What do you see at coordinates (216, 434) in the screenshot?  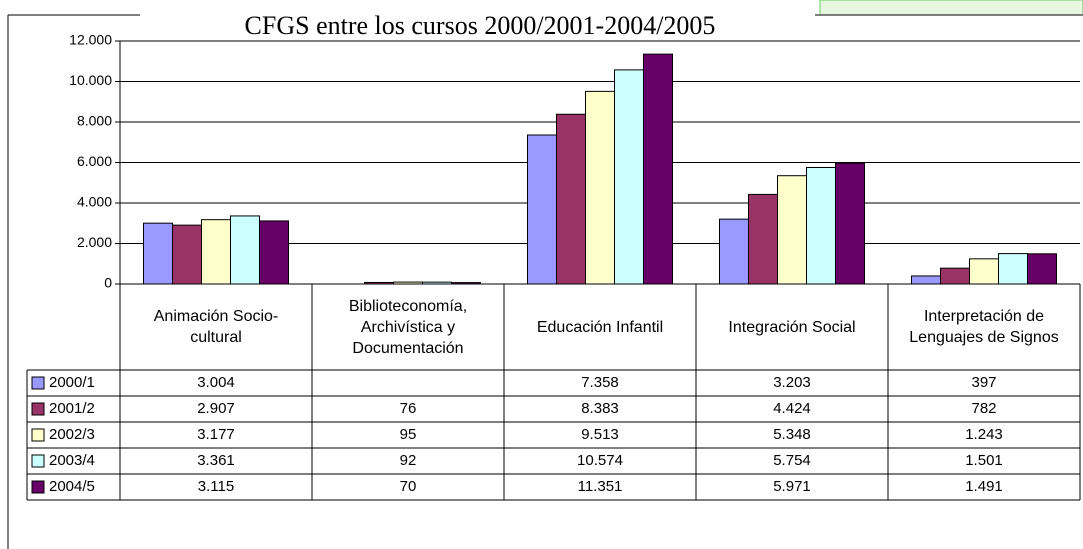 I see `data-table-value: 3.177` at bounding box center [216, 434].